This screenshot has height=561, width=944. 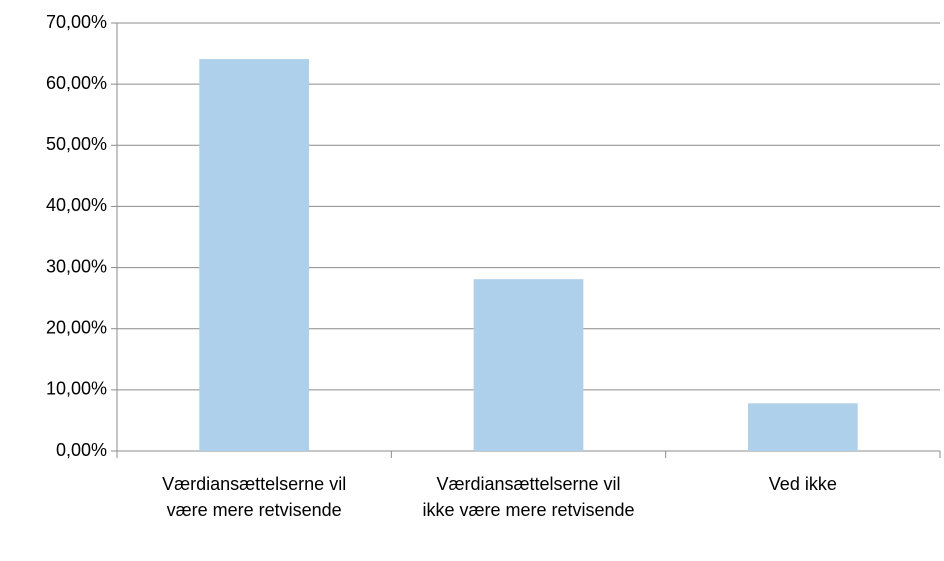 I want to click on y-tick-label: 60,00%, so click(x=76, y=83).